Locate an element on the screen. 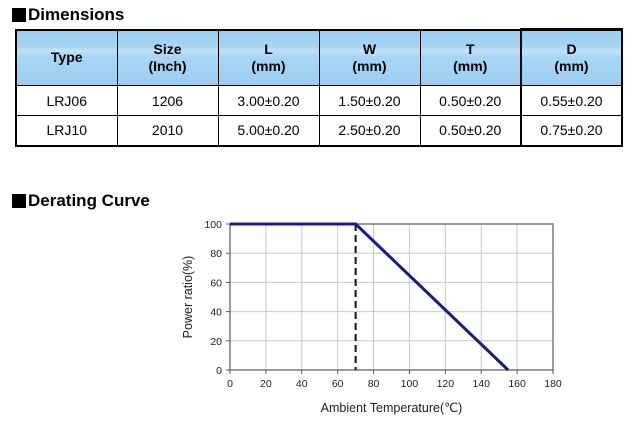  x-tick-label: 160 is located at coordinates (517, 384).